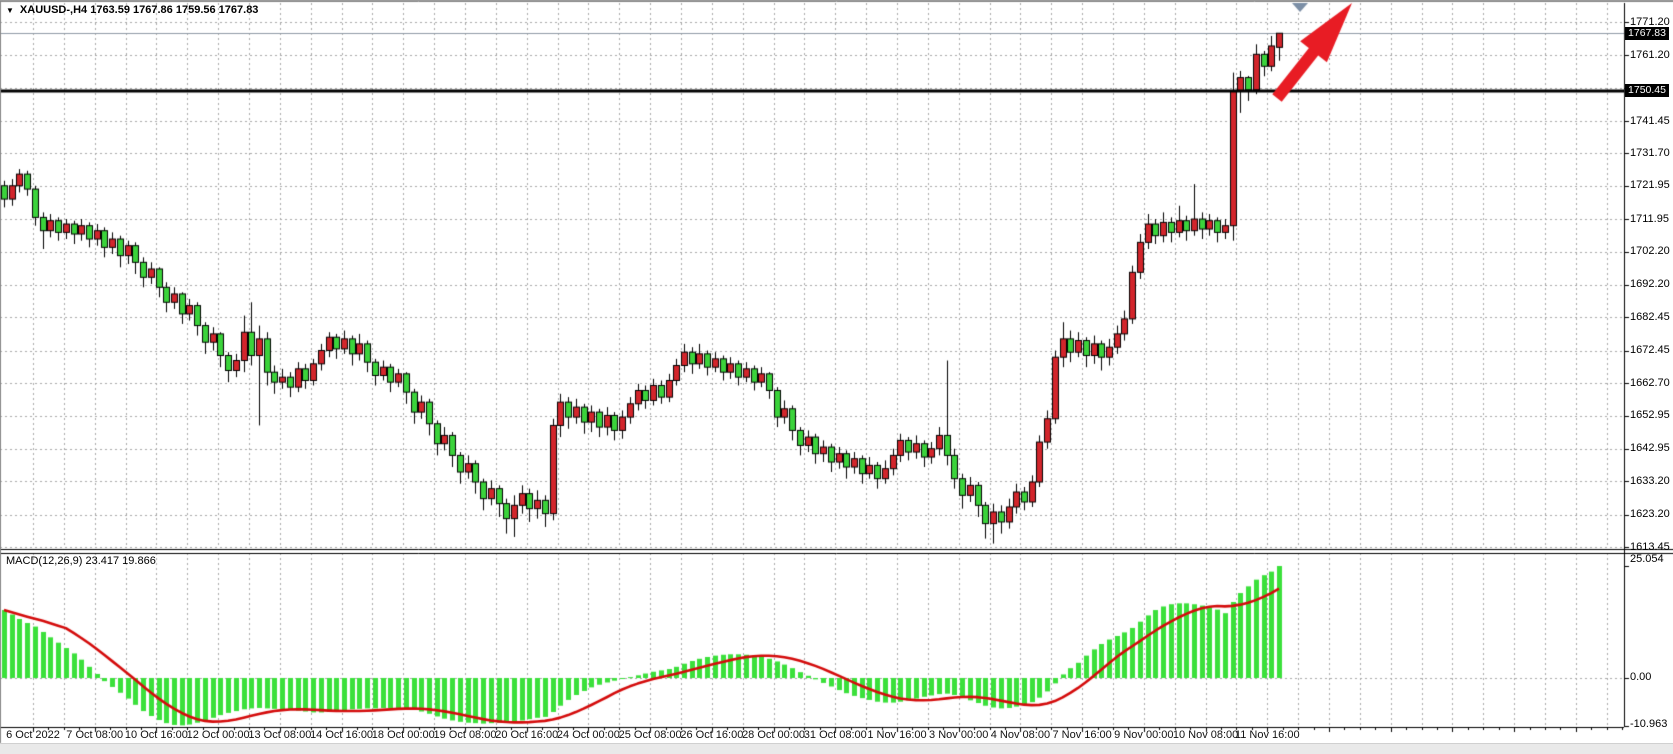  Describe the element at coordinates (1649, 724) in the screenshot. I see `macd-scale-min: -10.963` at that location.